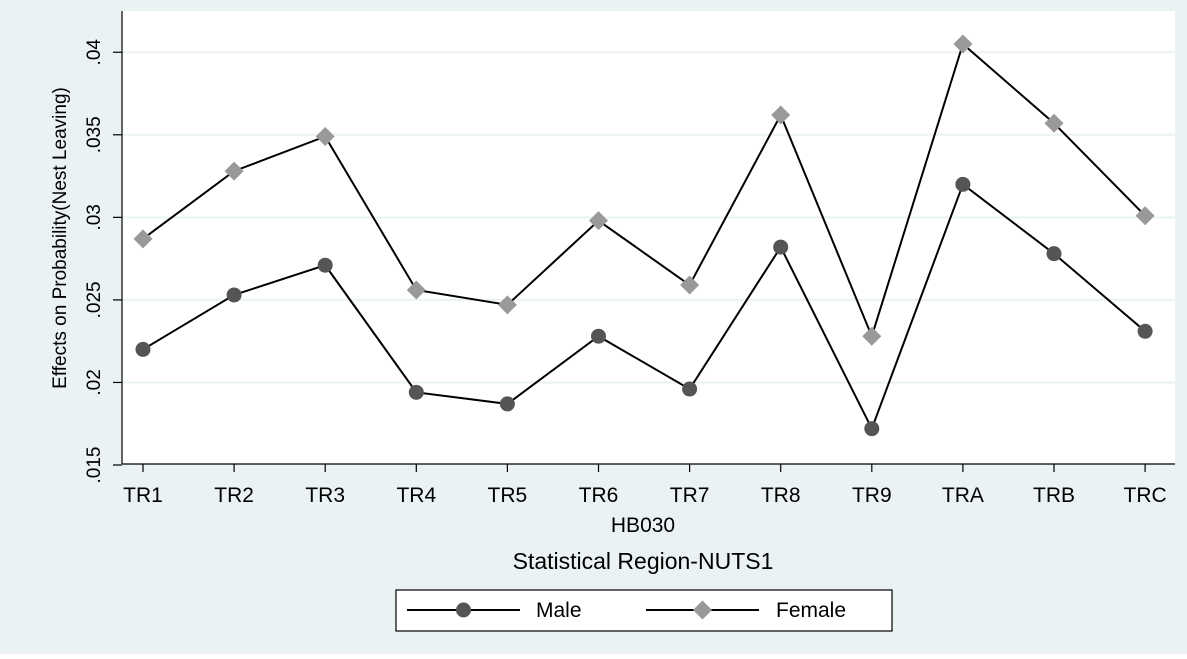 The width and height of the screenshot is (1187, 659). Describe the element at coordinates (599, 495) in the screenshot. I see `x-tick-label: TR6` at that location.